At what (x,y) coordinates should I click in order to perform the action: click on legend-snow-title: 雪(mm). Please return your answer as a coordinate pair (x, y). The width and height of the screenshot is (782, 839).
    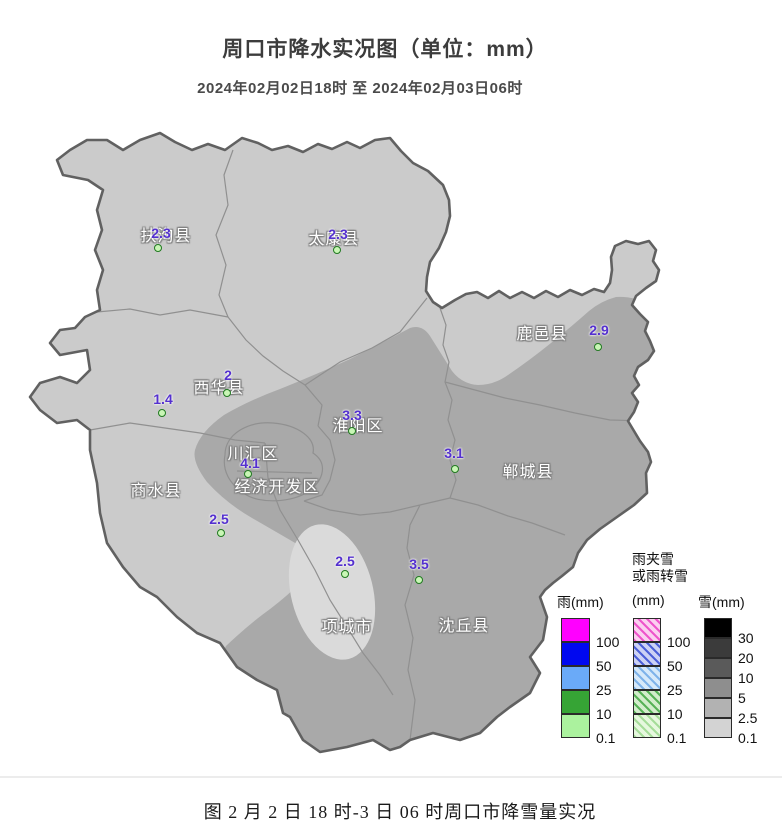
    Looking at the image, I should click on (721, 602).